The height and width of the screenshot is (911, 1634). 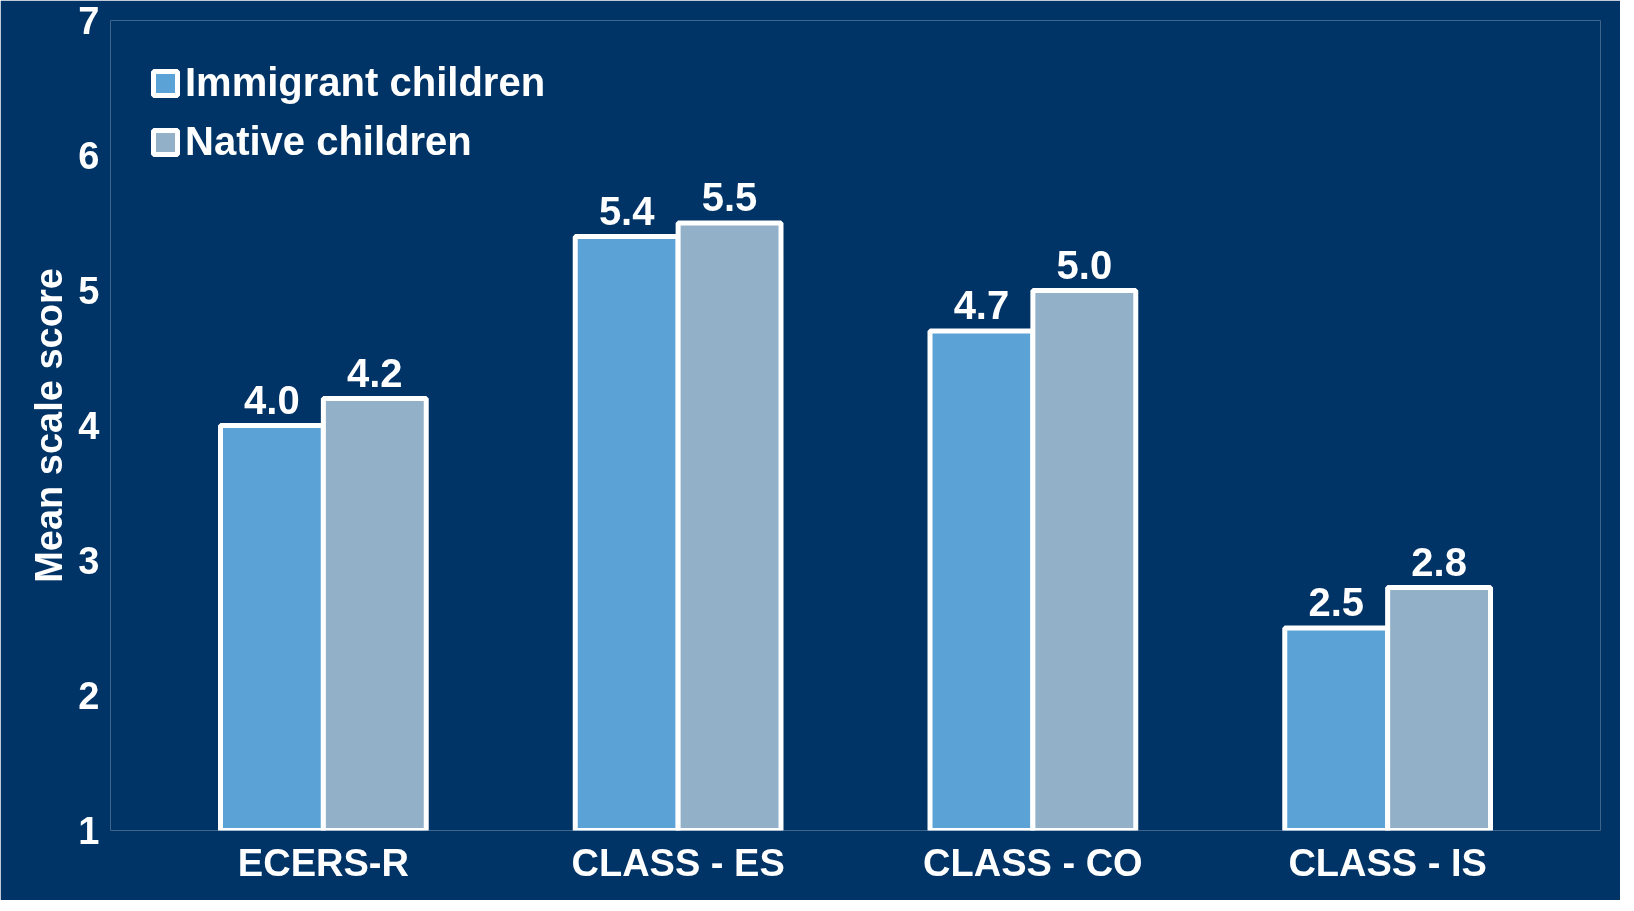 What do you see at coordinates (729, 197) in the screenshot?
I see `data-label: 5.5` at bounding box center [729, 197].